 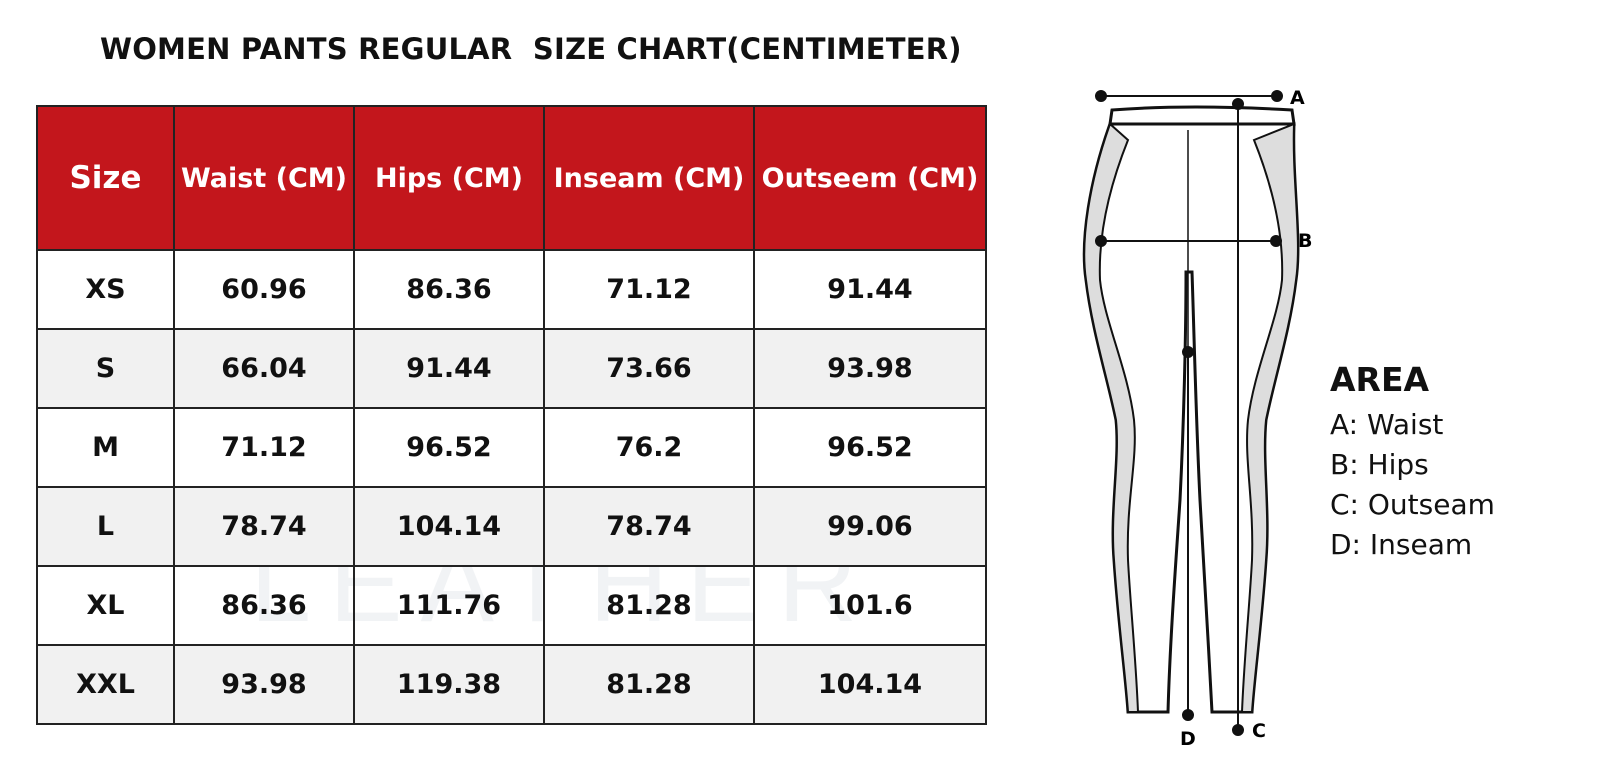 I want to click on value-cell: 76.2, so click(x=649, y=447).